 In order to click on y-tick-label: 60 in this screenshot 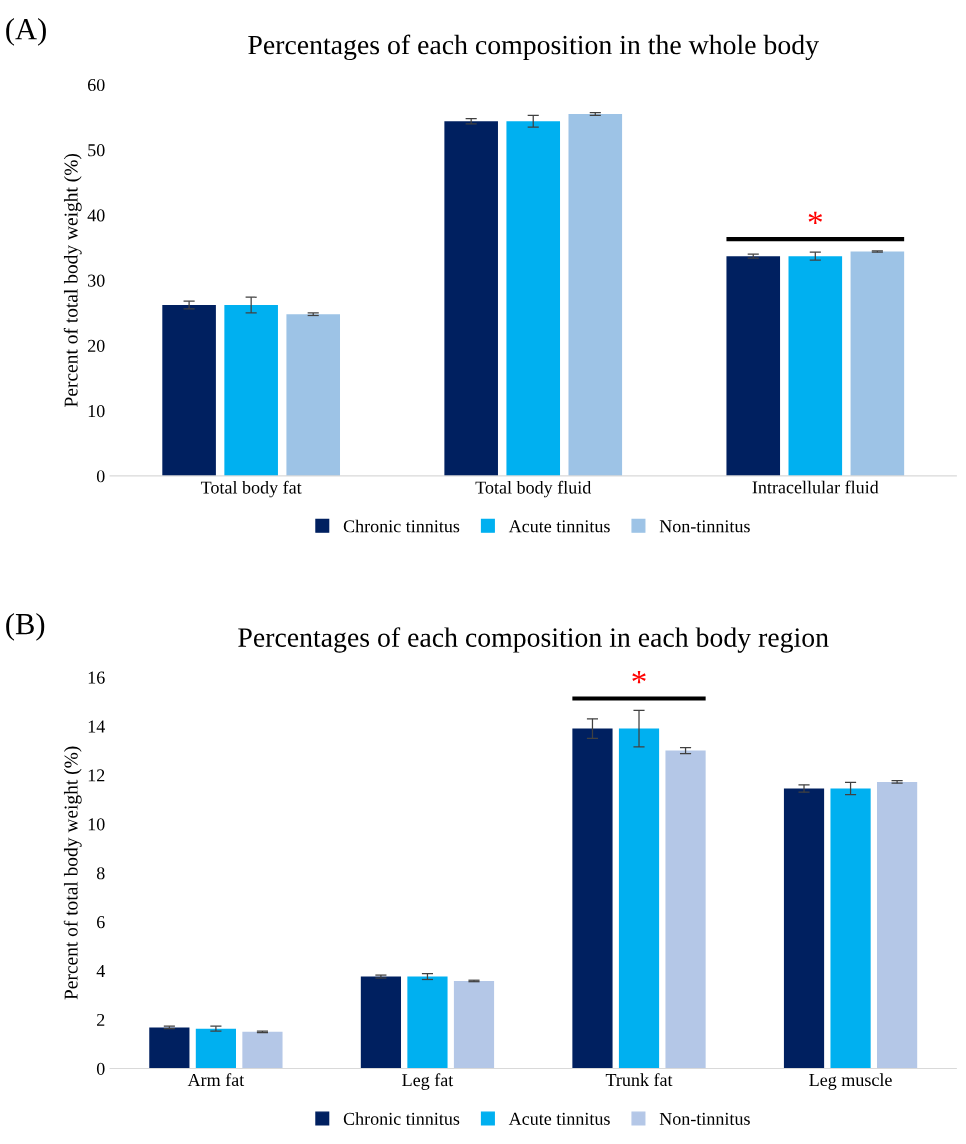, I will do `click(96, 85)`.